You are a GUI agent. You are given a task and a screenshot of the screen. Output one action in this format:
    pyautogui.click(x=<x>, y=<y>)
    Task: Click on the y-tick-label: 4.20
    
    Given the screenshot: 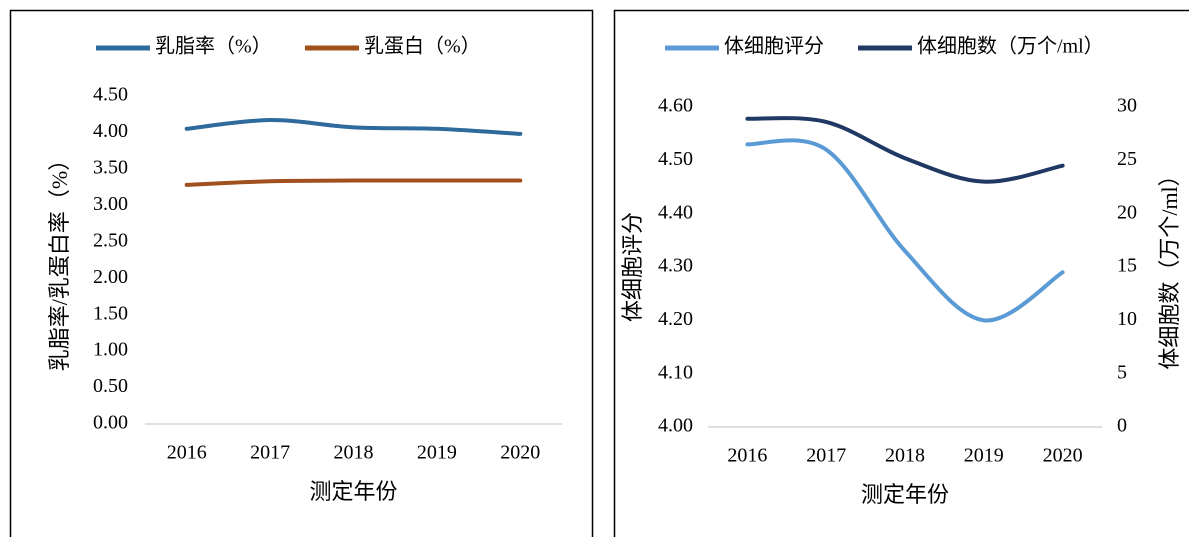 What is the action you would take?
    pyautogui.click(x=675, y=319)
    